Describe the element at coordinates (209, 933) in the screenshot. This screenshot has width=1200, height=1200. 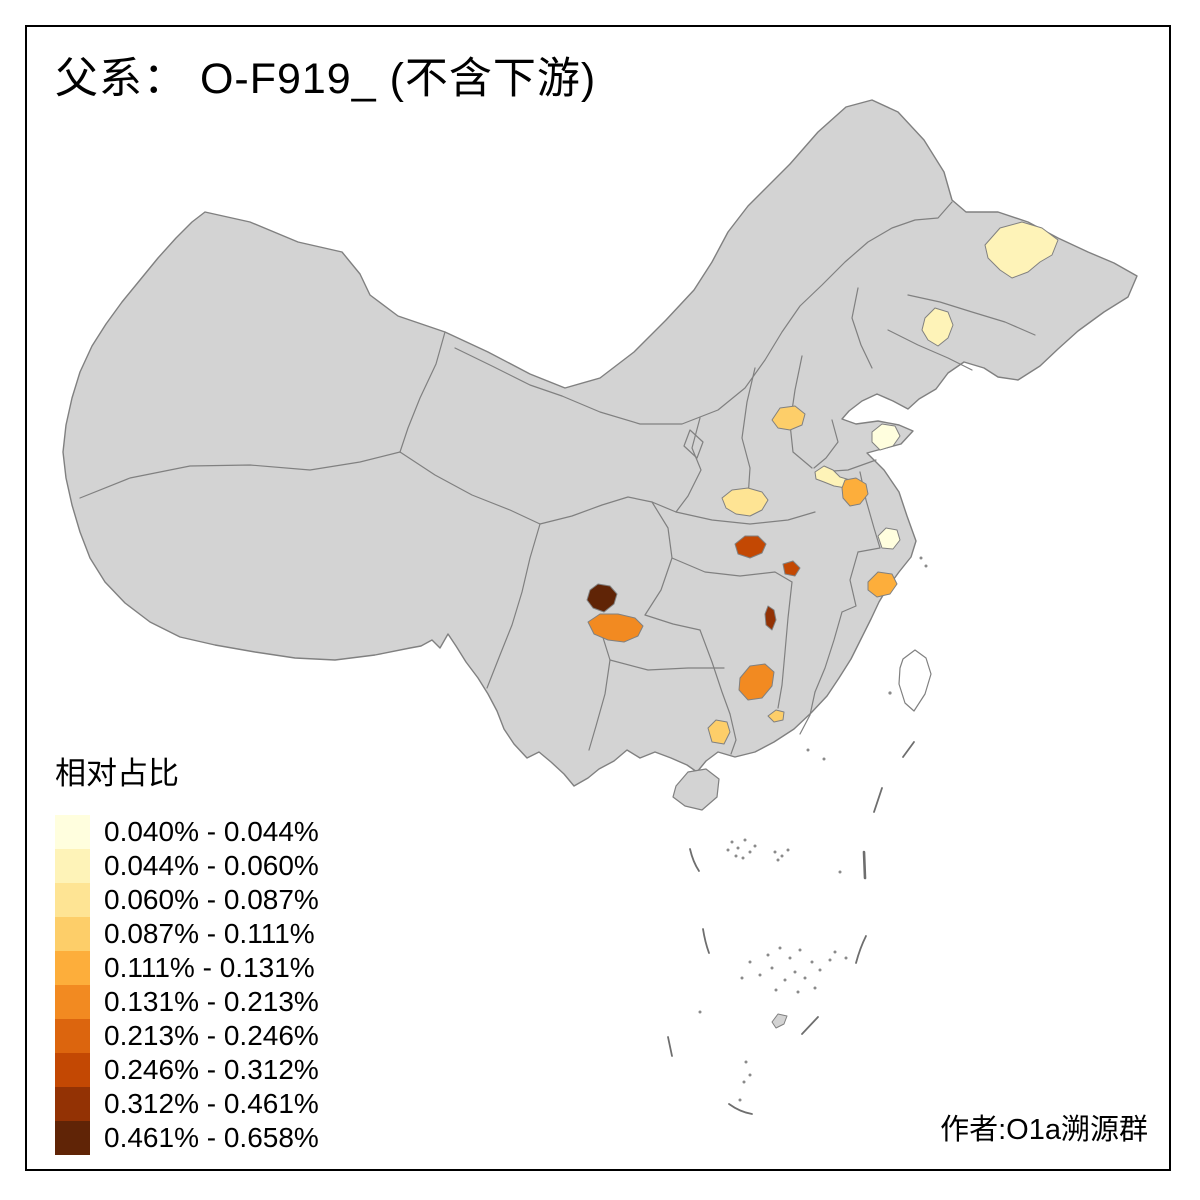
I see `legend-label-4: 0.087% - 0.111%` at that location.